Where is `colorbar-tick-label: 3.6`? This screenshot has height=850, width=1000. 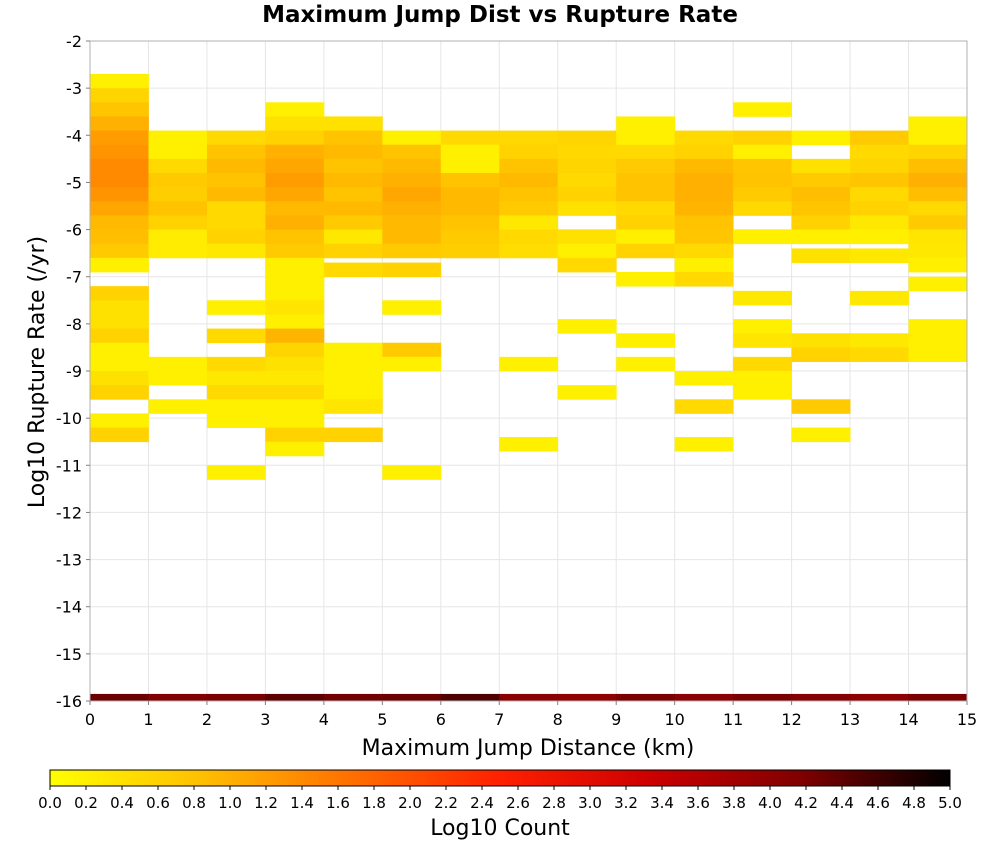 colorbar-tick-label: 3.6 is located at coordinates (698, 803).